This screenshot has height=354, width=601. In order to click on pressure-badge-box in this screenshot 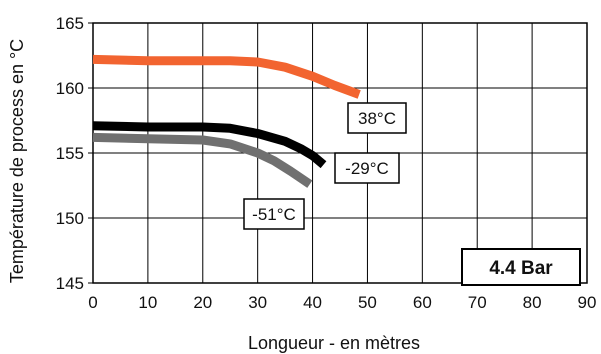, I will do `click(521, 267)`.